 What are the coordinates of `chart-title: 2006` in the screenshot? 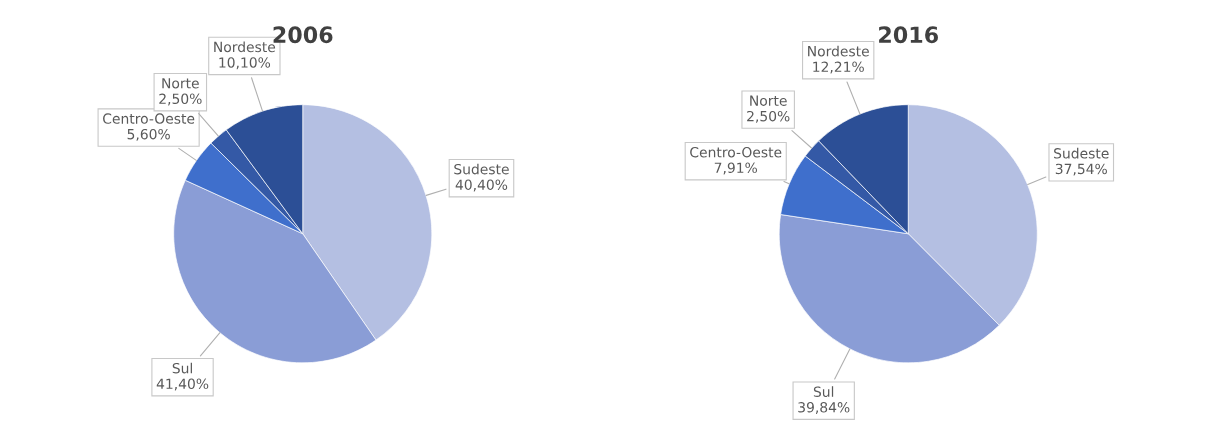 It's located at (303, 35).